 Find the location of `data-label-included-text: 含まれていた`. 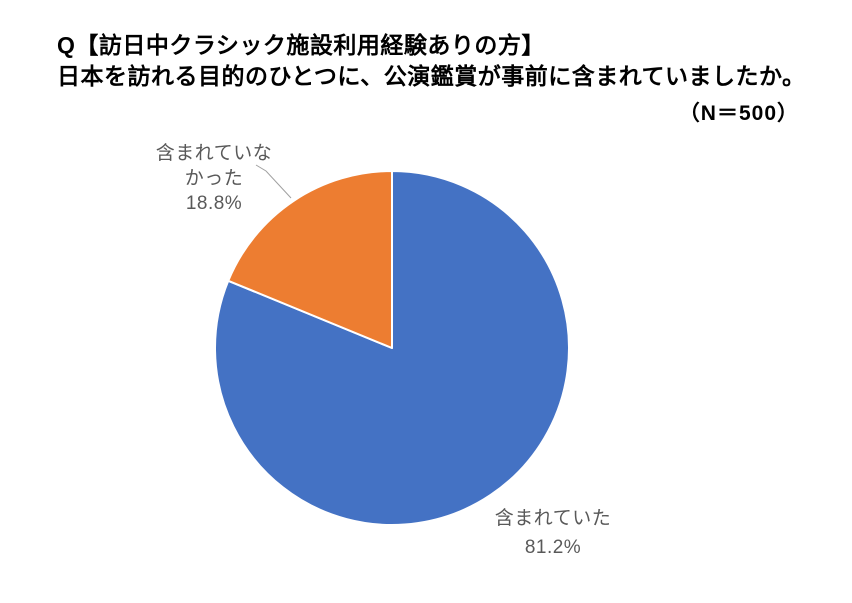

data-label-included-text: 含まれていた is located at coordinates (553, 518).